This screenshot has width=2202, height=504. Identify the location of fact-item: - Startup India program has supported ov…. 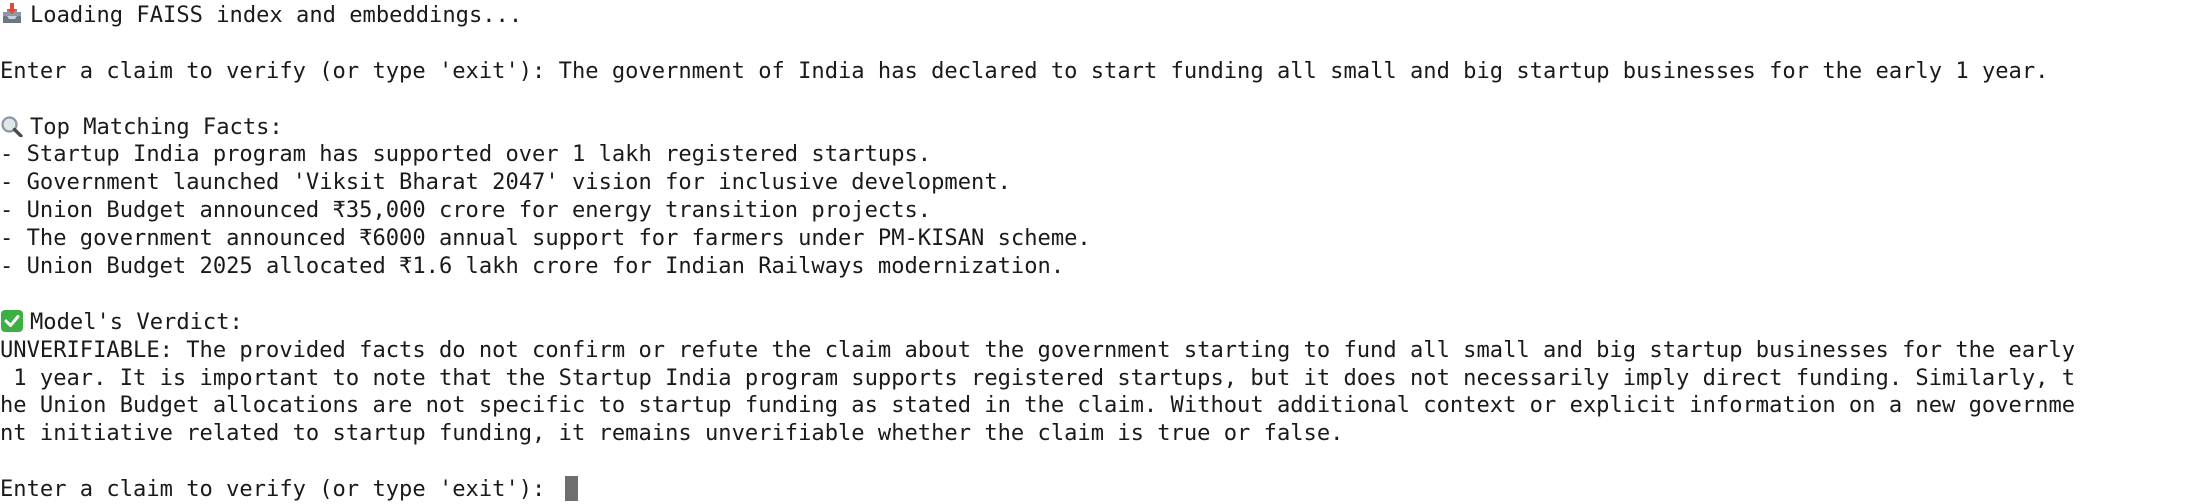
(466, 154).